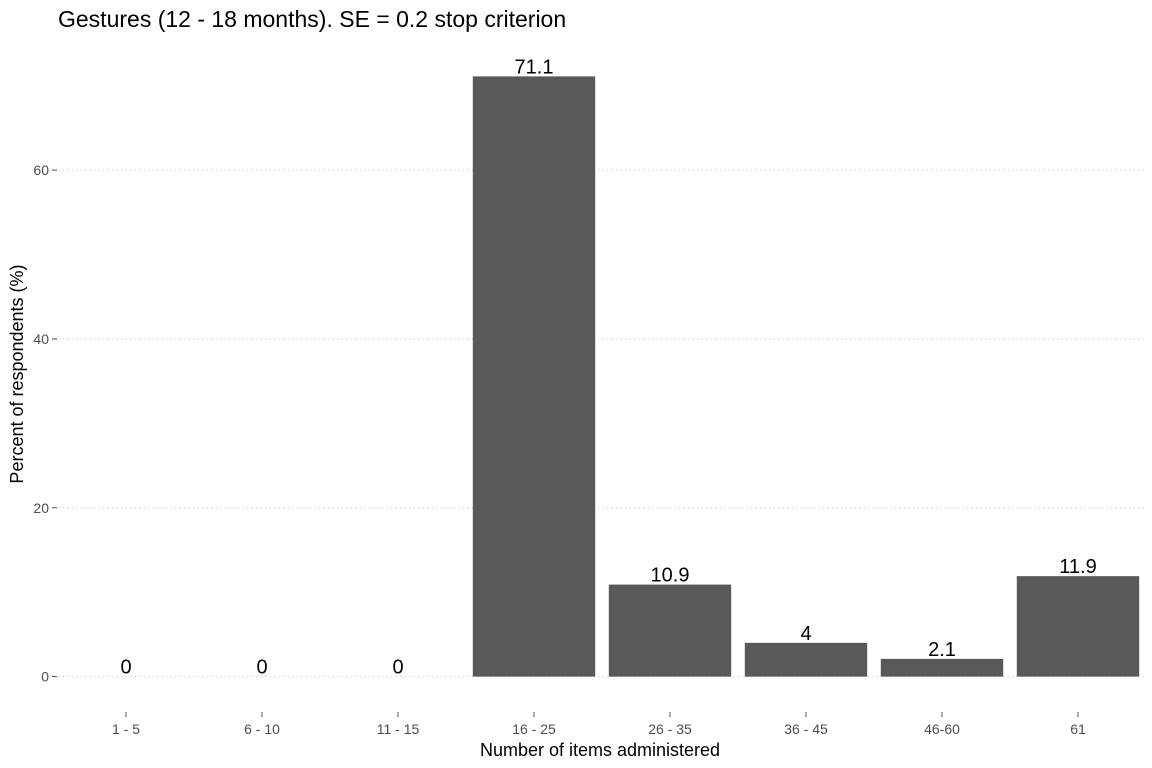  Describe the element at coordinates (126, 729) in the screenshot. I see `x-tick-label: 1 - 5` at that location.